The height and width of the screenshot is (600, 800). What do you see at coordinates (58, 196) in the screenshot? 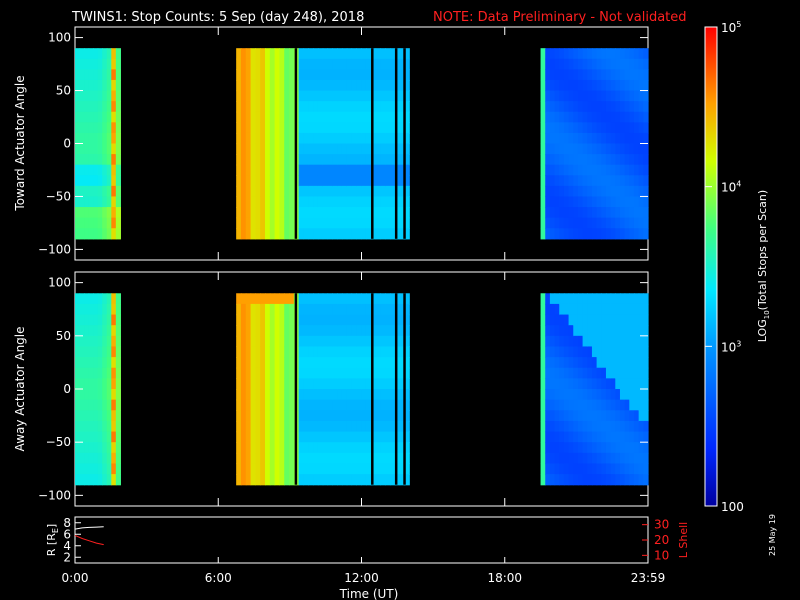
I see `y-tick-label: −50` at bounding box center [58, 196].